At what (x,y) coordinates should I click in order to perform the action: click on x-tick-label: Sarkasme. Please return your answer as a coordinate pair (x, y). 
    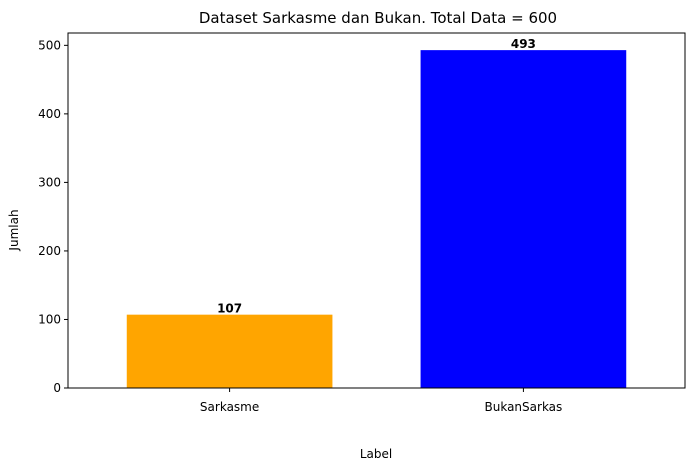
    Looking at the image, I should click on (229, 407).